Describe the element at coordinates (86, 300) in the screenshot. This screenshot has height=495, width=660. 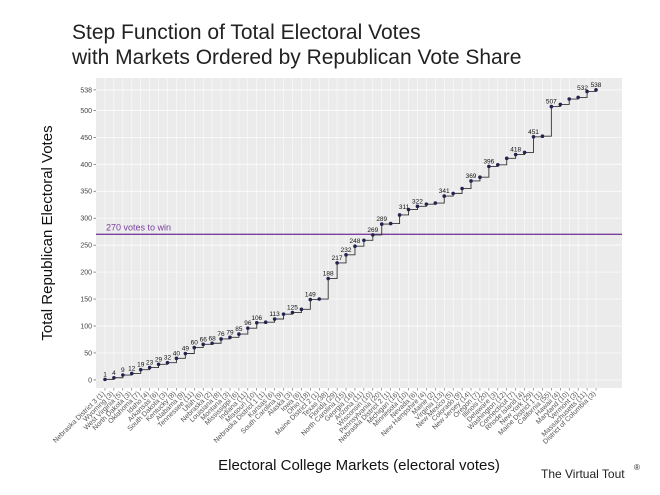
I see `y-tick-label: 150` at that location.